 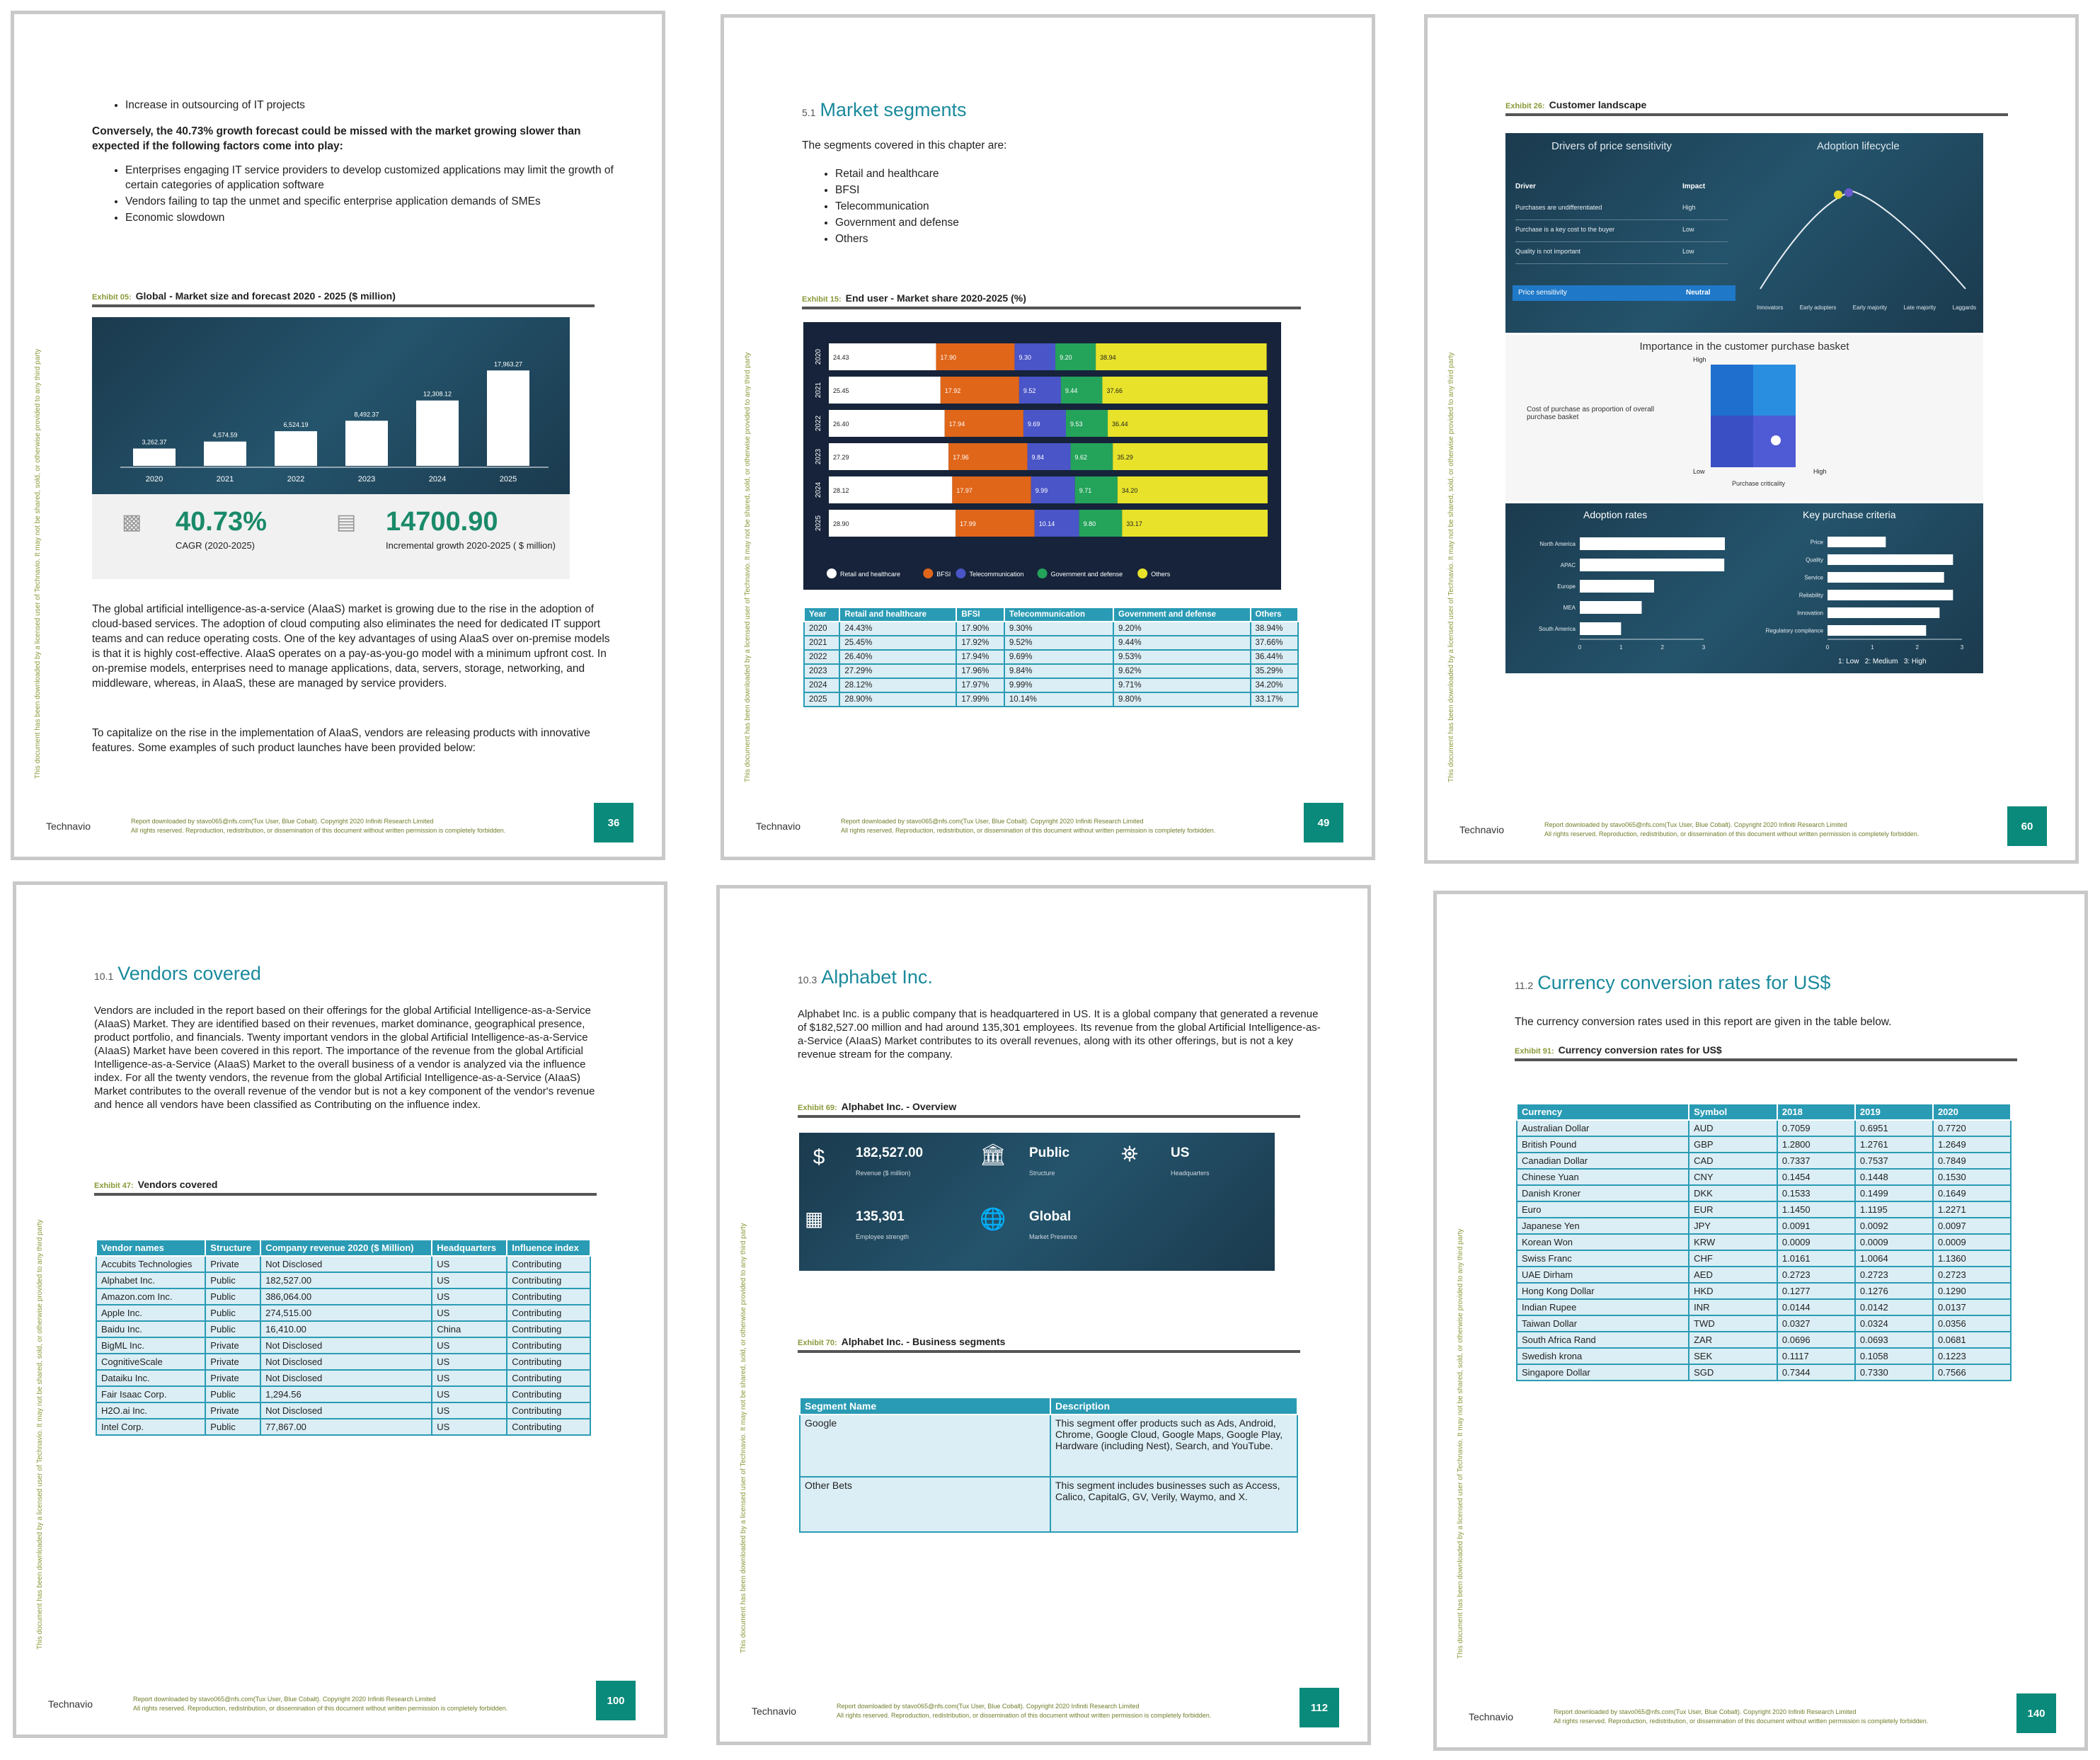 What do you see at coordinates (1602, 1128) in the screenshot?
I see `table-cell: Australian Dollar` at bounding box center [1602, 1128].